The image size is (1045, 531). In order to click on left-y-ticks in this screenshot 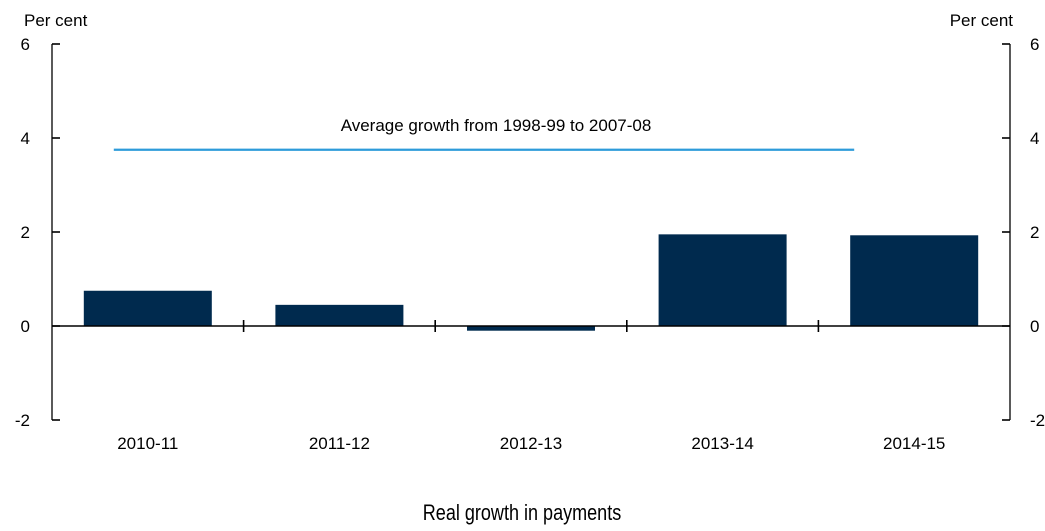, I will do `click(56, 232)`.